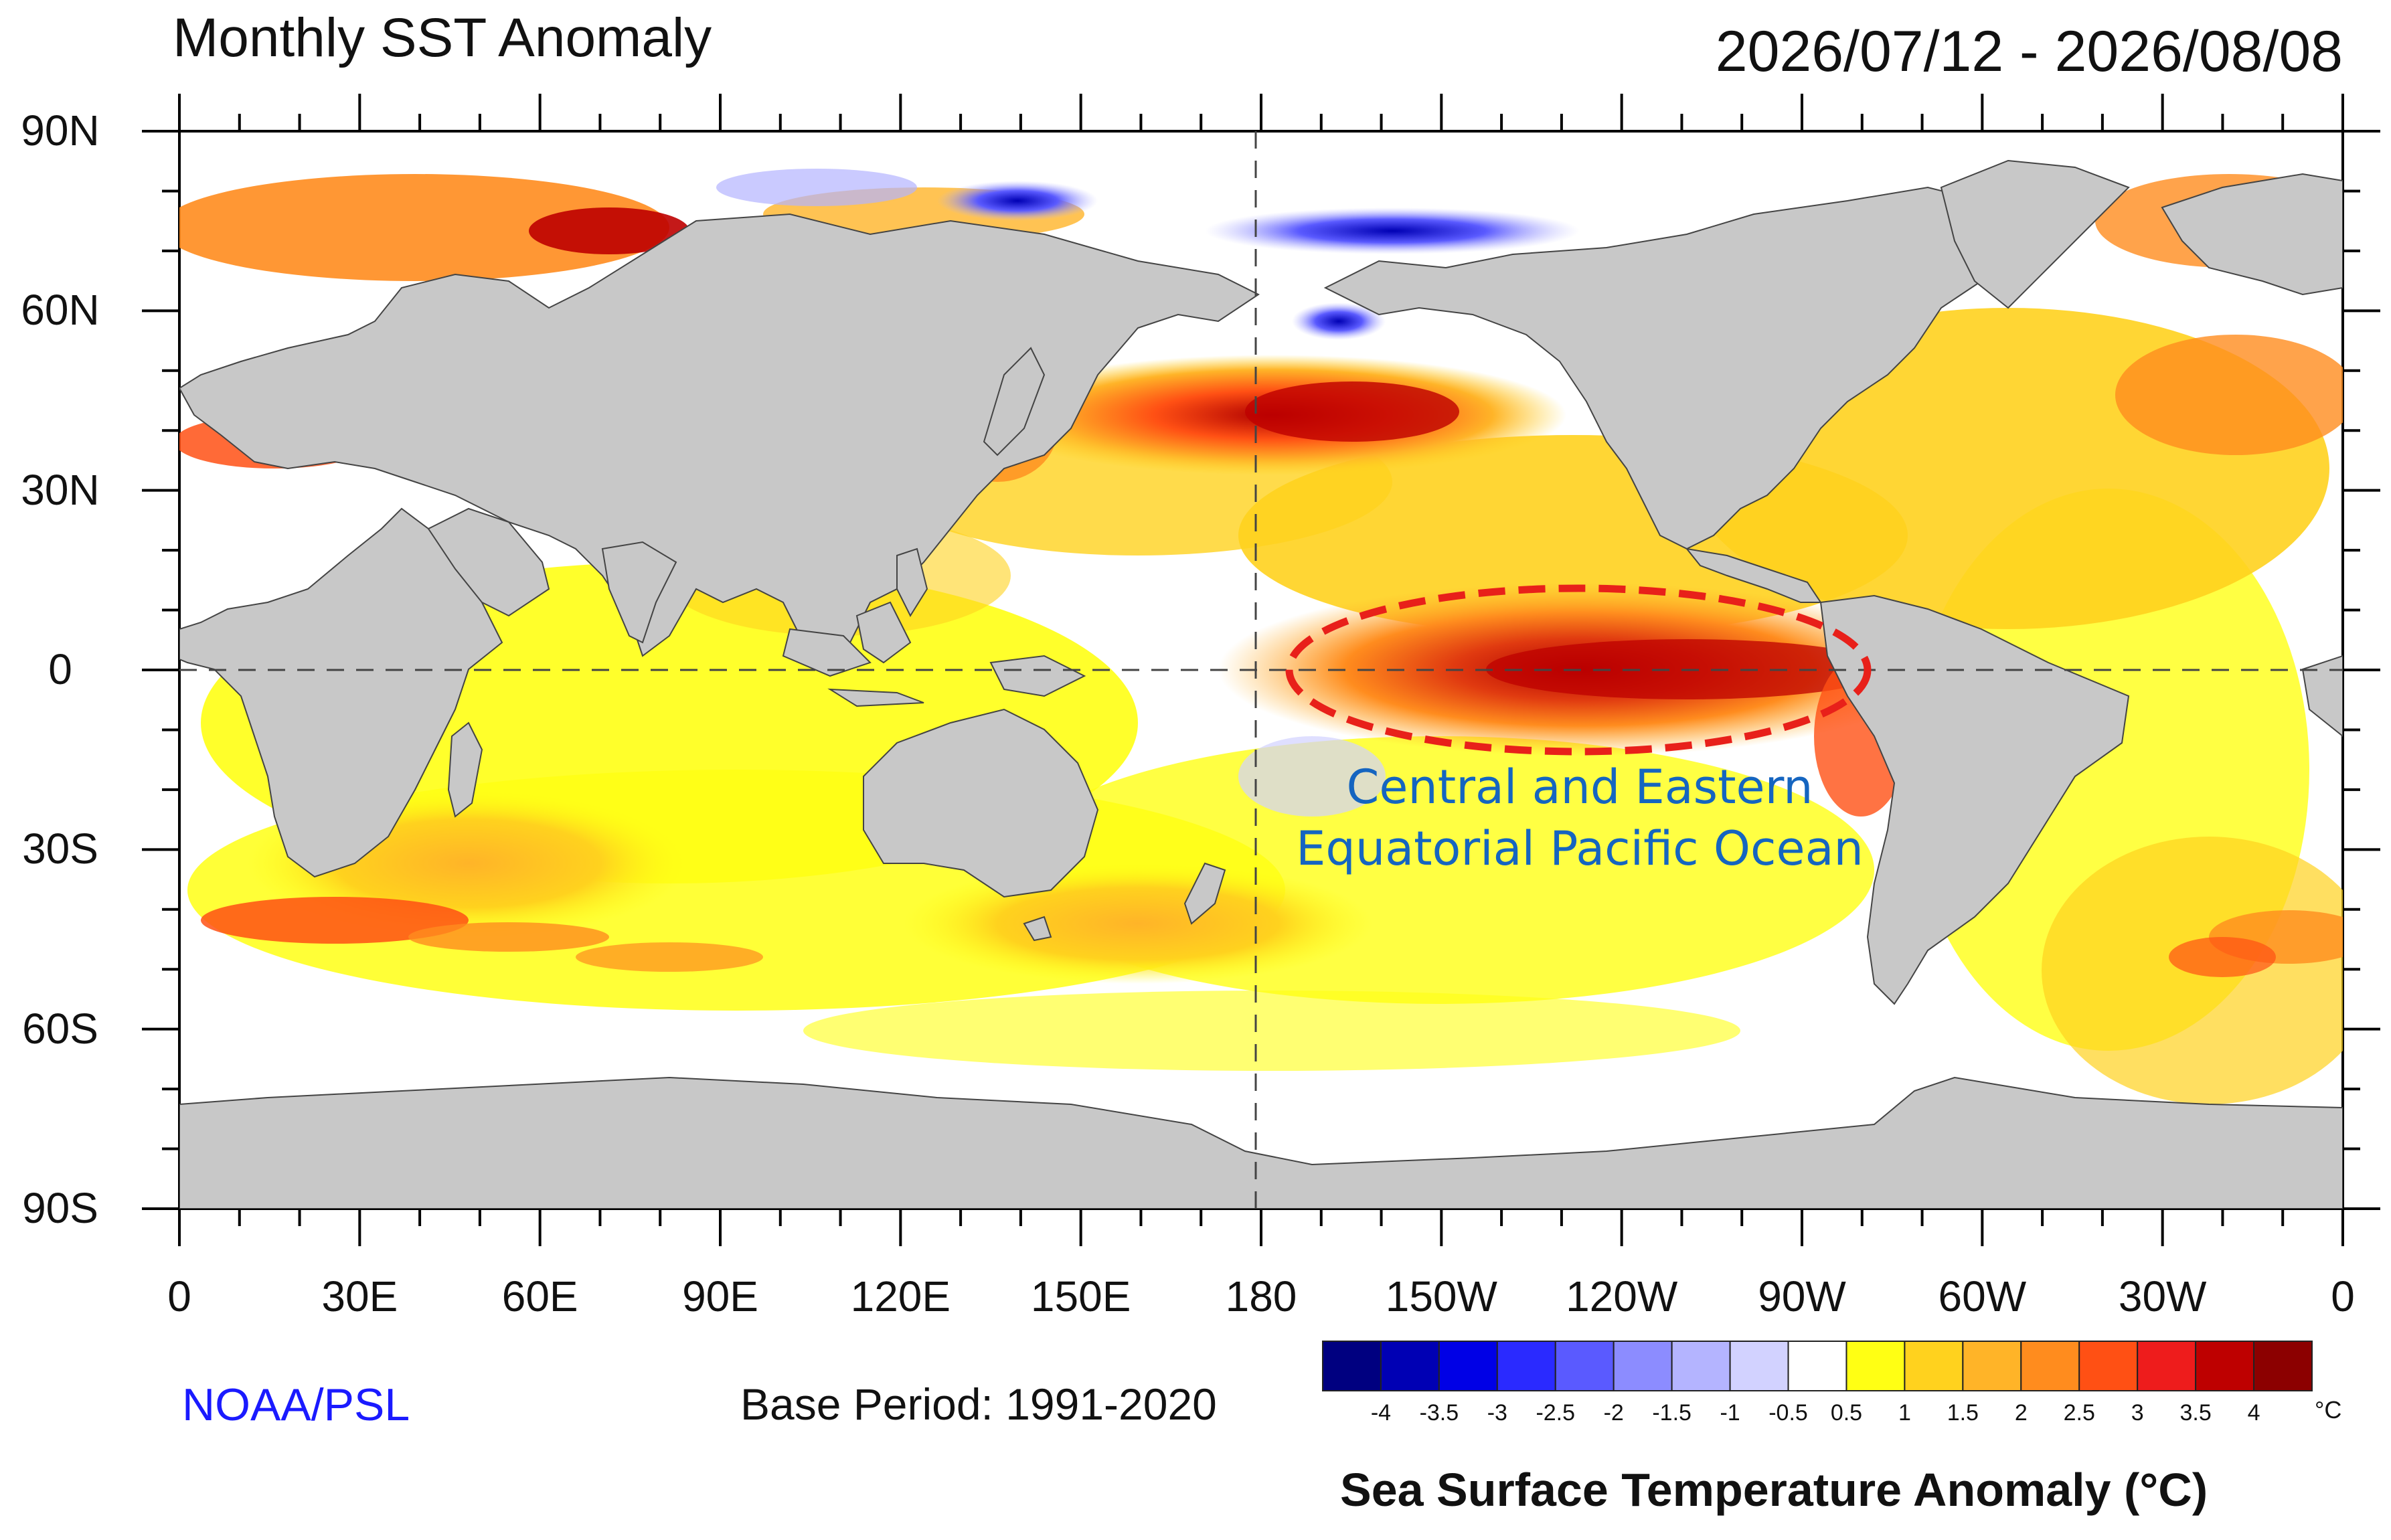 The width and height of the screenshot is (2391, 1540). I want to click on colorbar-tick-label: -3, so click(1497, 1413).